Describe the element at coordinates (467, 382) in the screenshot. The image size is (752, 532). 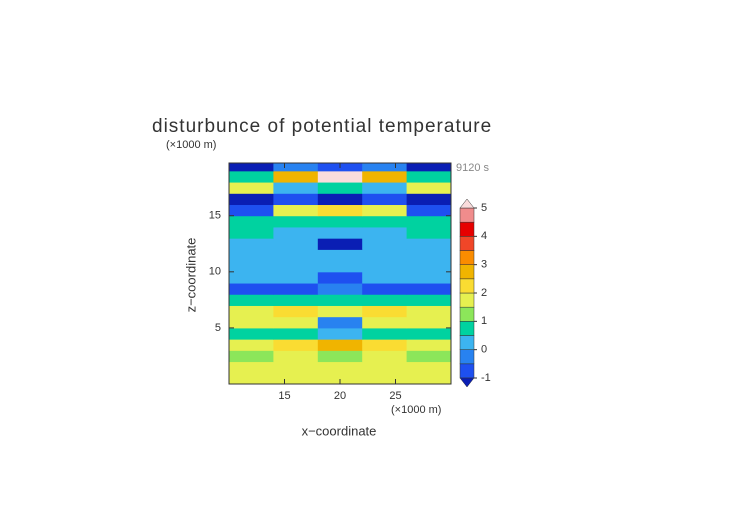
I see `colorbar-low` at that location.